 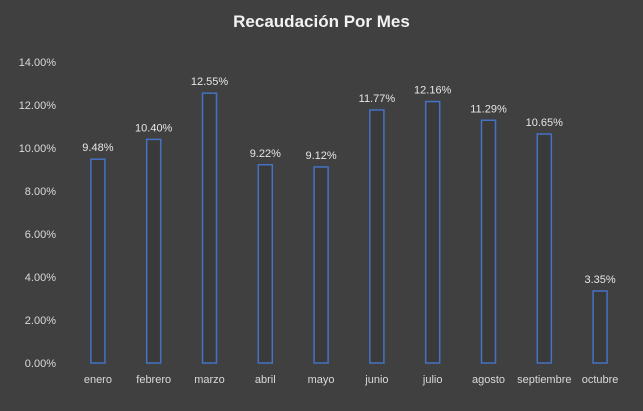 I want to click on y-tick-label: 4.00%, so click(x=40, y=278).